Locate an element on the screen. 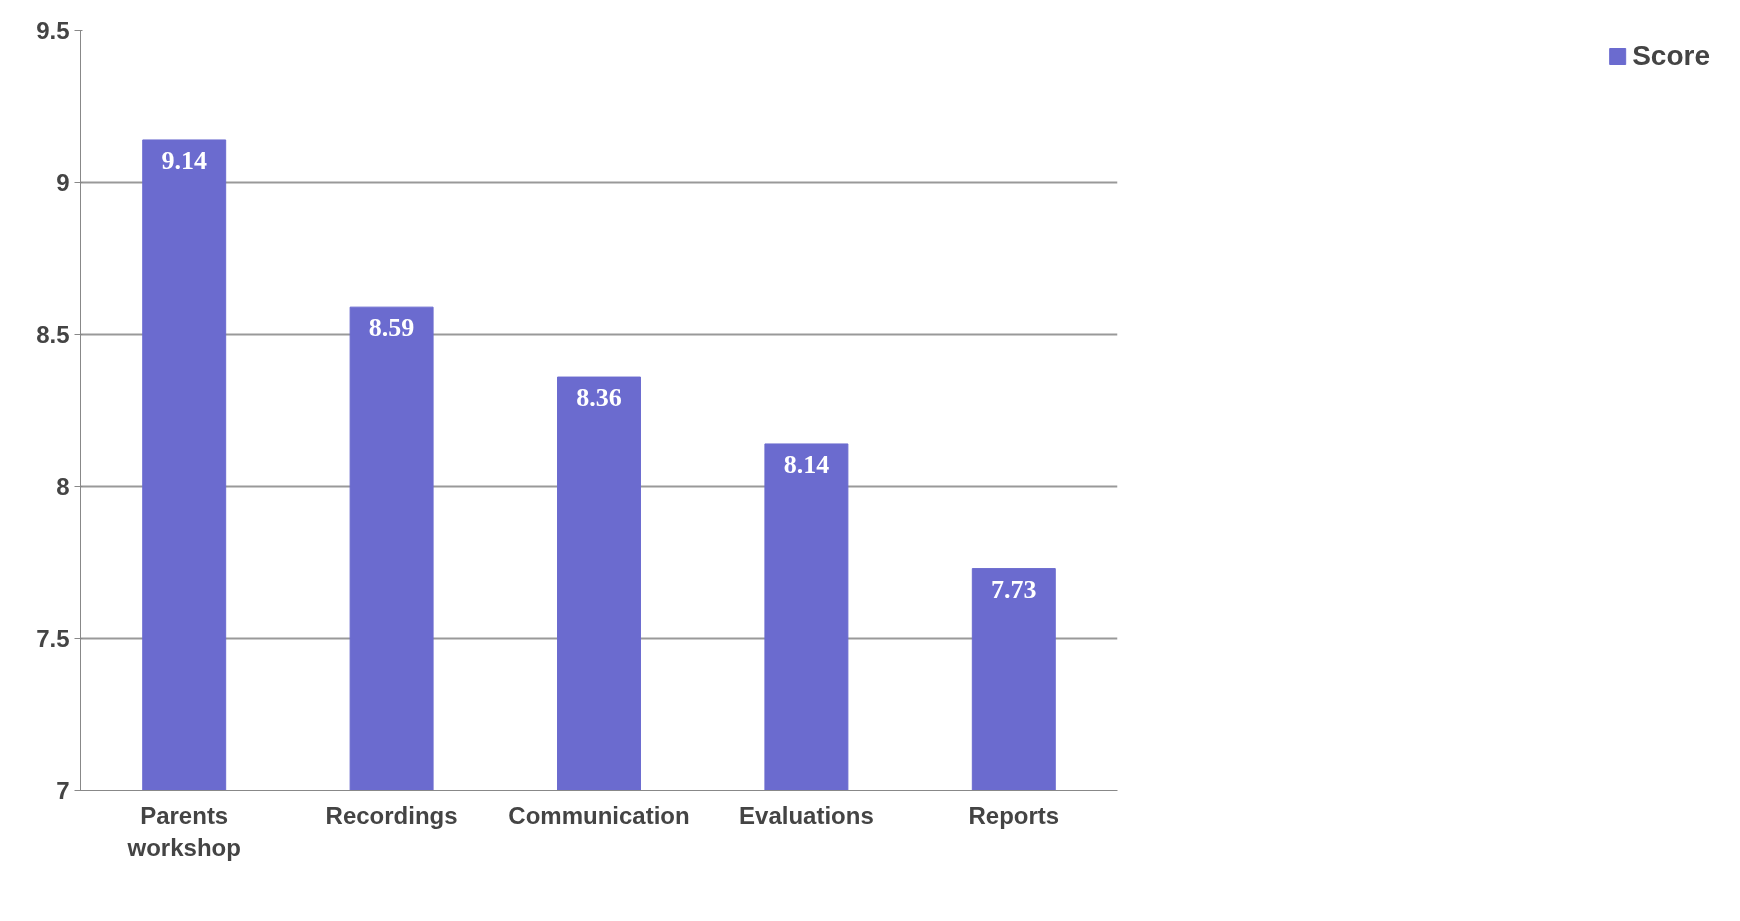 Image resolution: width=1740 pixels, height=921 pixels. y-tick-label: 9.5 is located at coordinates (53, 30).